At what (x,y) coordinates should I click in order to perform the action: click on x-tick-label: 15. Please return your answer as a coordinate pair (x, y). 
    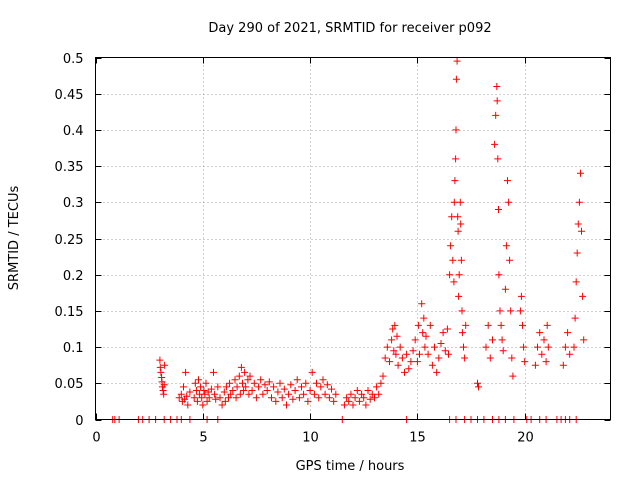
    Looking at the image, I should click on (417, 438).